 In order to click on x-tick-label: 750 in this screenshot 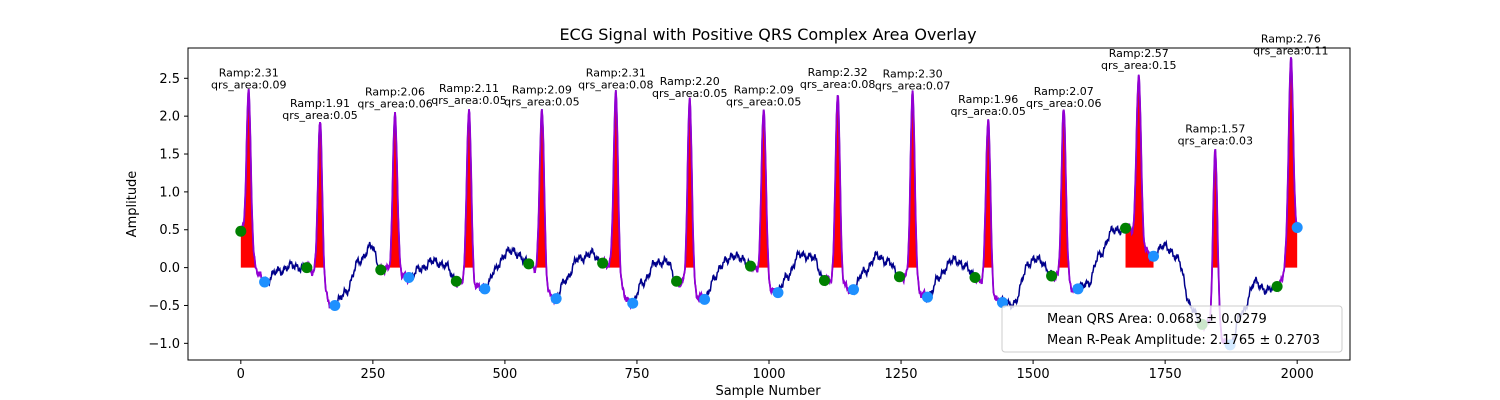, I will do `click(637, 374)`.